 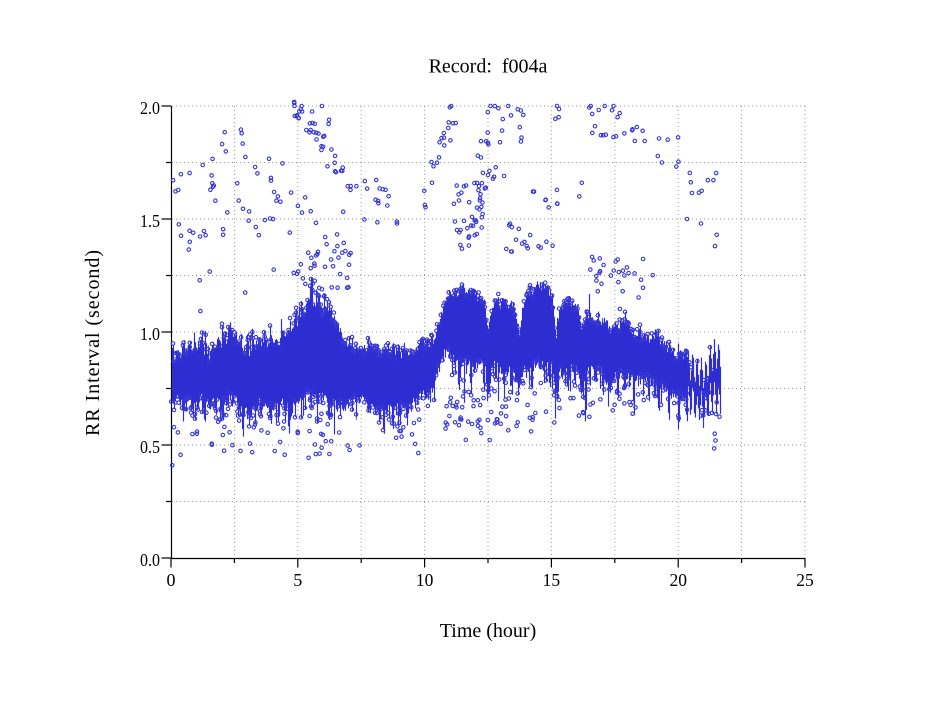 I want to click on svg-text: 1.0, so click(x=150, y=334).